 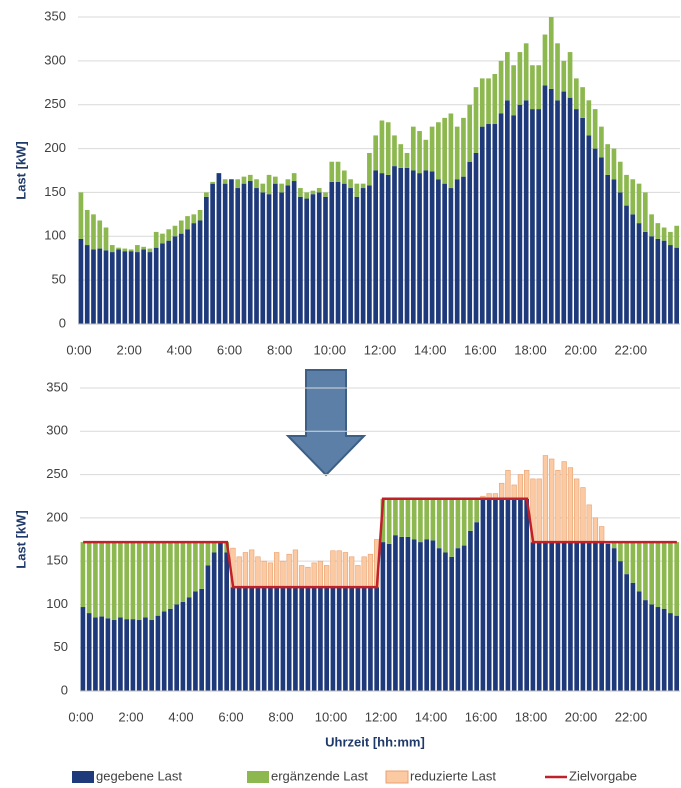 I want to click on x-tick-label: 10:00, so click(x=330, y=349).